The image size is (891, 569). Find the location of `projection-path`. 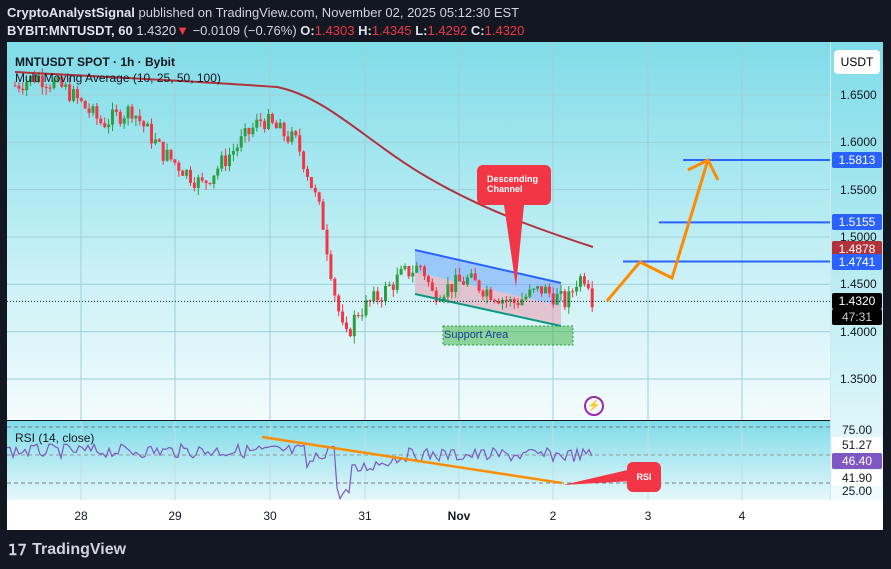

projection-path is located at coordinates (657, 230).